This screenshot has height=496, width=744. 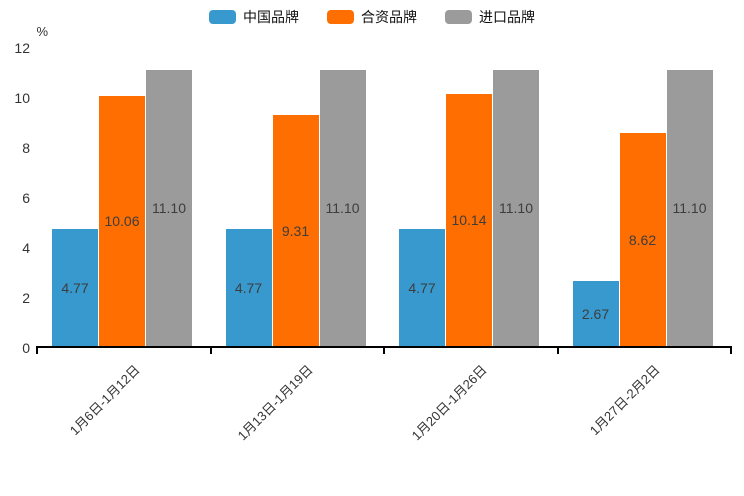 I want to click on bar-value-label: 8.62, so click(x=642, y=239).